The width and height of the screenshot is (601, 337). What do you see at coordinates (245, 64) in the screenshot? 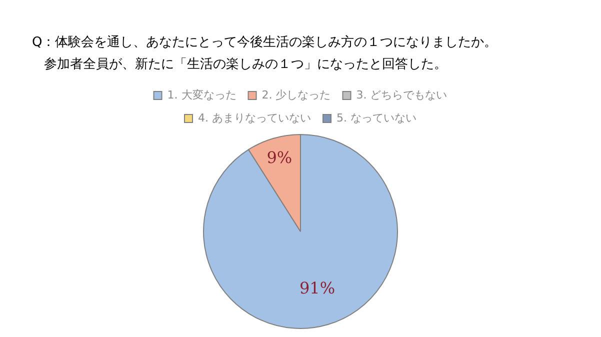
I see `chart-subtitle: 参加者全員が、新たに「生活の楽しみの１つ」になったと回答した。` at bounding box center [245, 64].